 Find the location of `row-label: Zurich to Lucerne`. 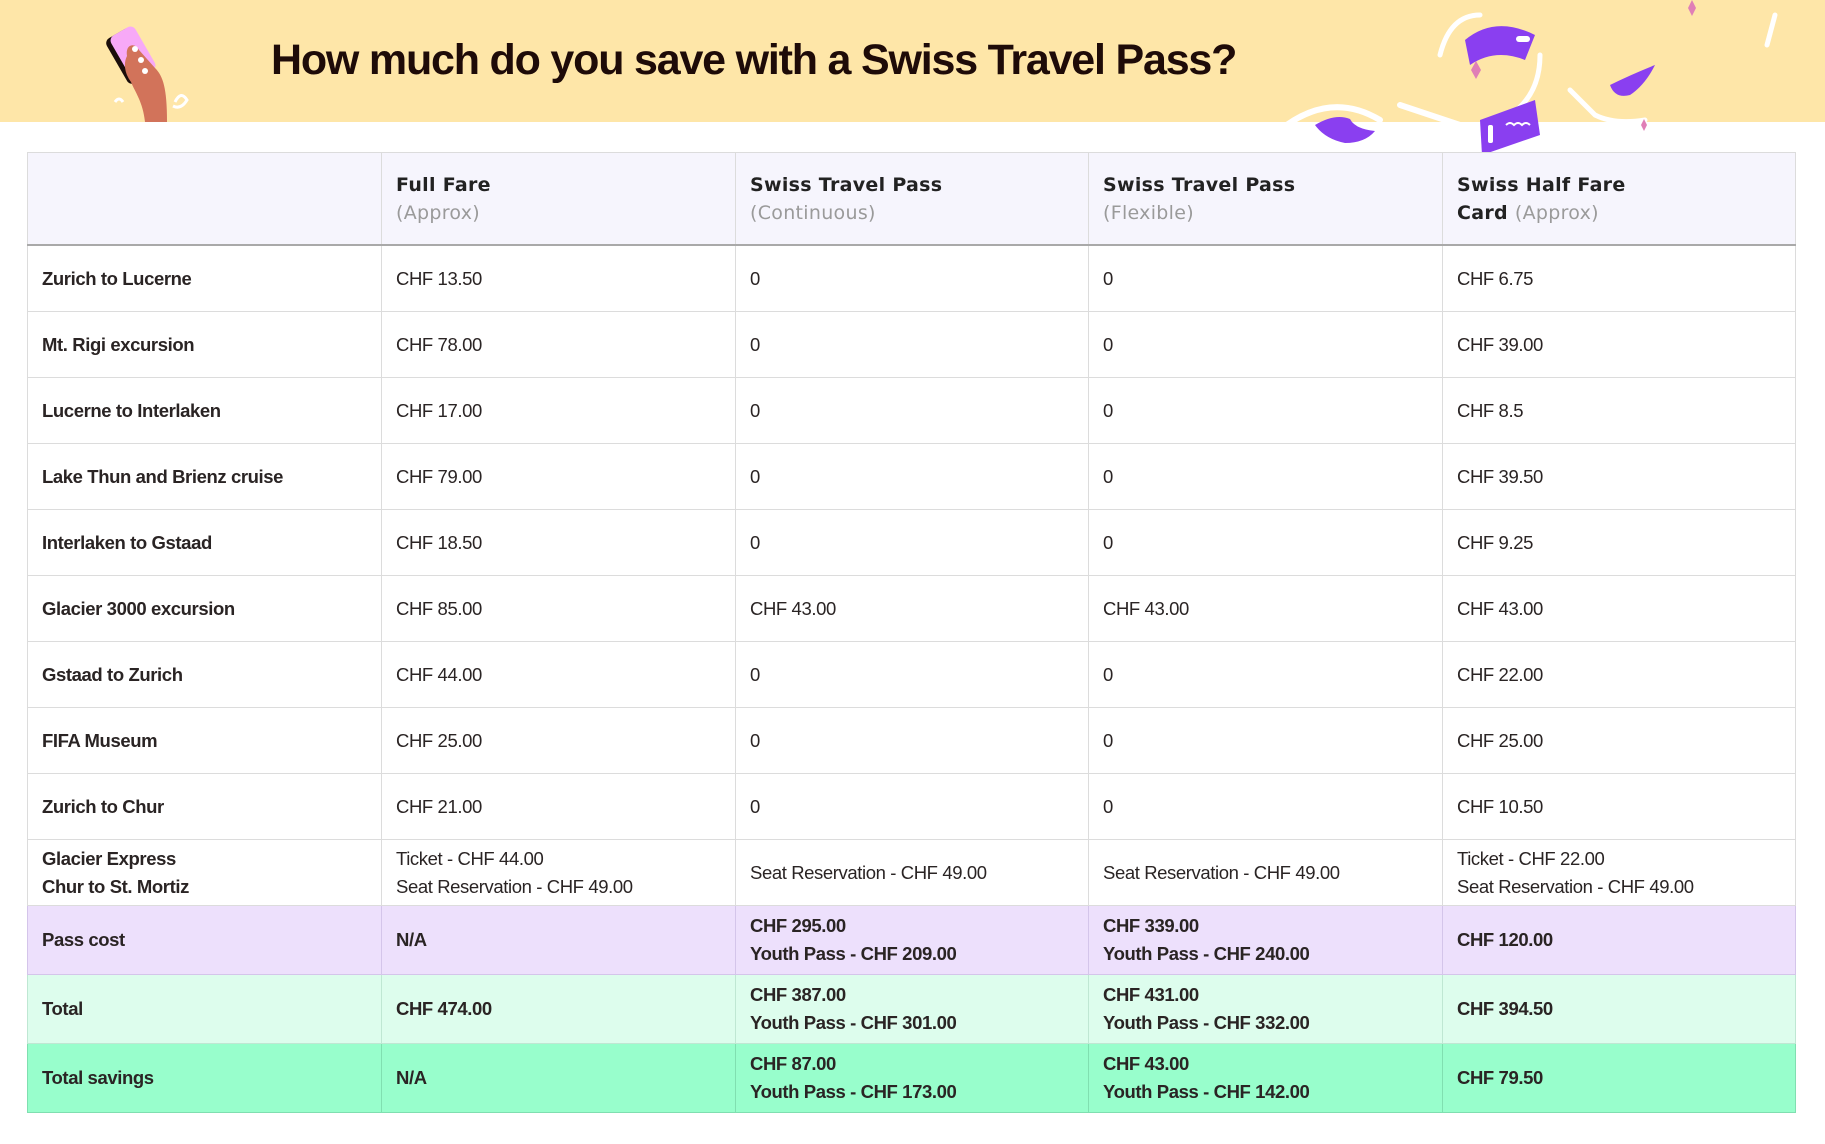

row-label: Zurich to Lucerne is located at coordinates (204, 278).